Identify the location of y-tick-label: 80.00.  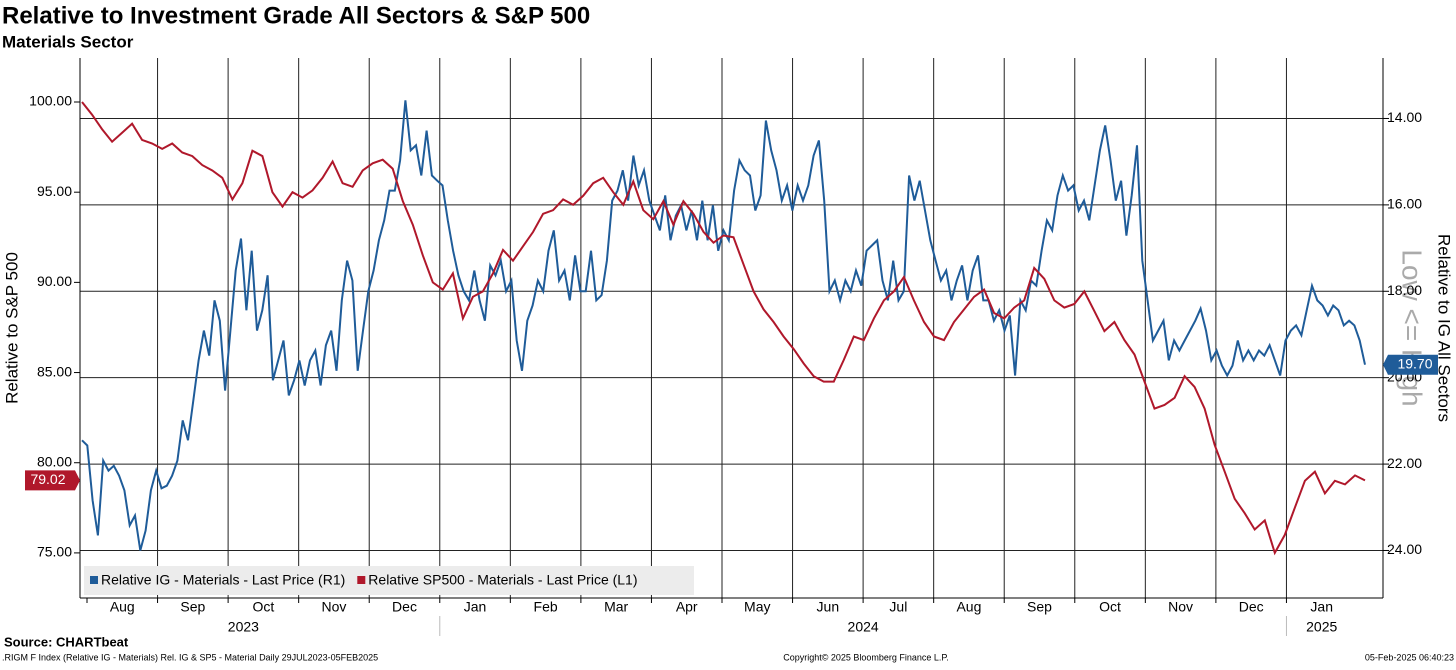
(54, 461).